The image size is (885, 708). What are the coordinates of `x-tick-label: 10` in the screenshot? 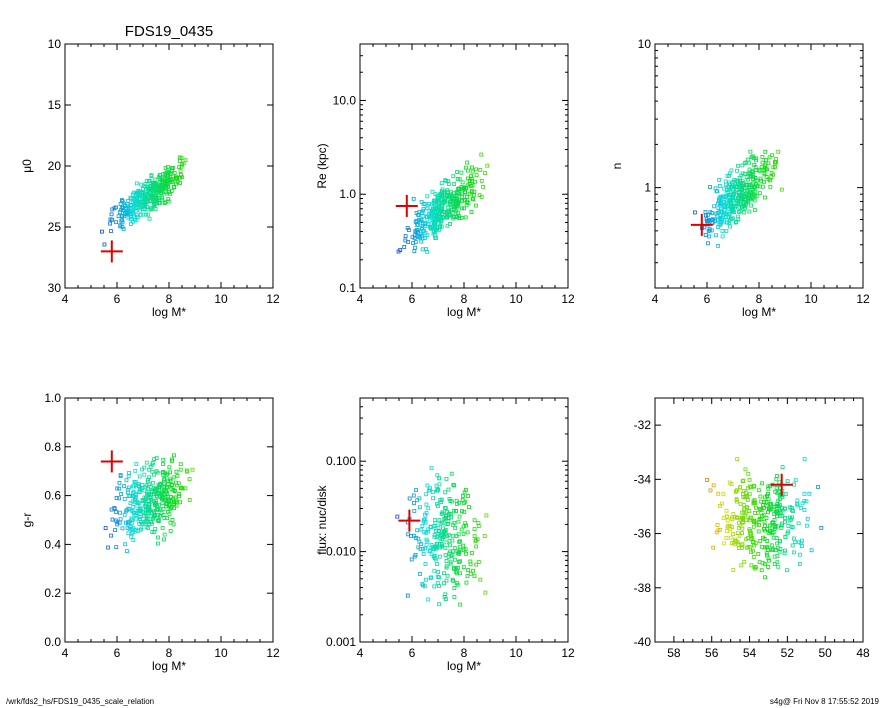 It's located at (221, 653).